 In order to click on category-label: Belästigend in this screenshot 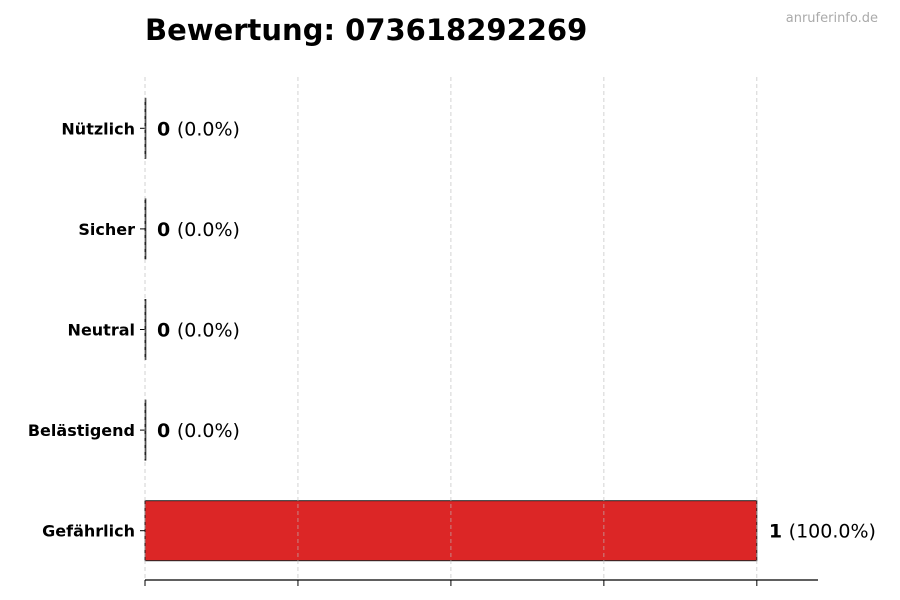, I will do `click(81, 430)`.